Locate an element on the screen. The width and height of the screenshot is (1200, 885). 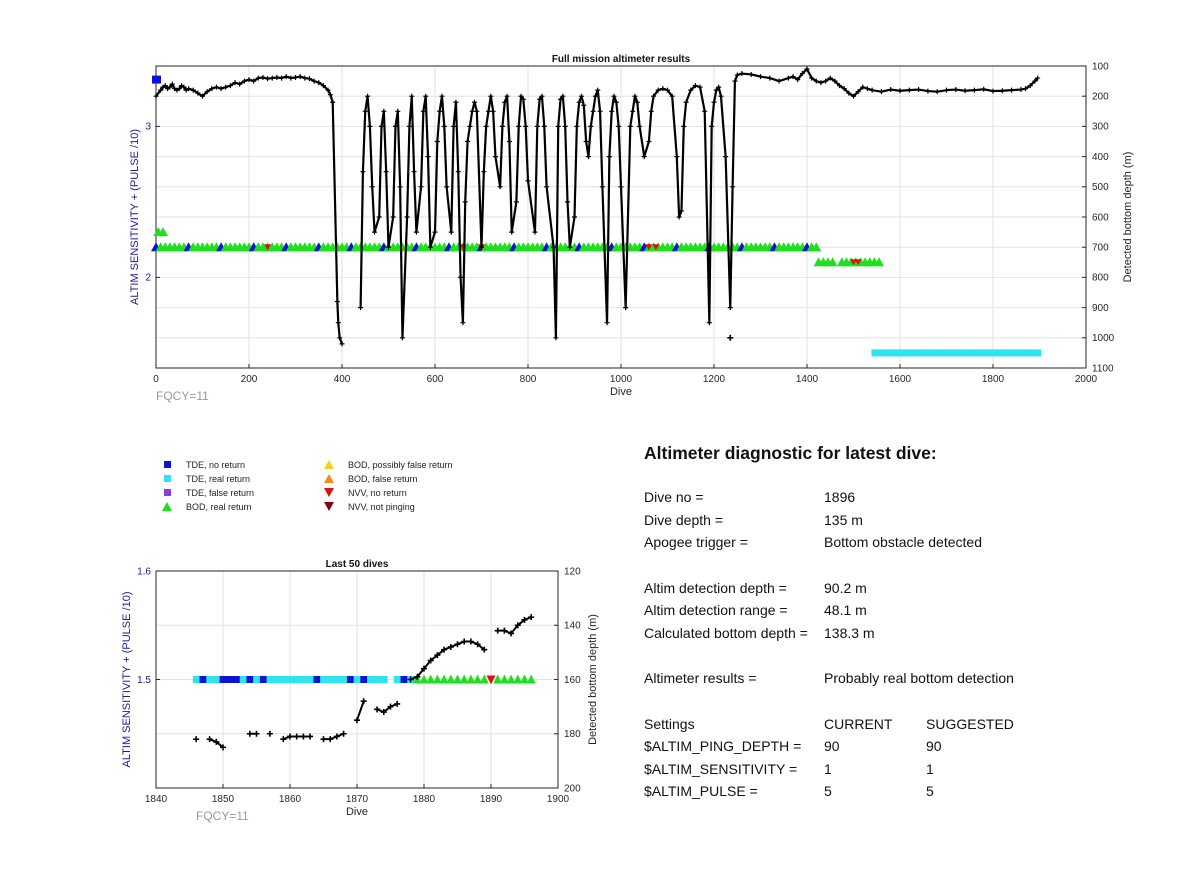
dive-depth-value: 135 m is located at coordinates (843, 519).